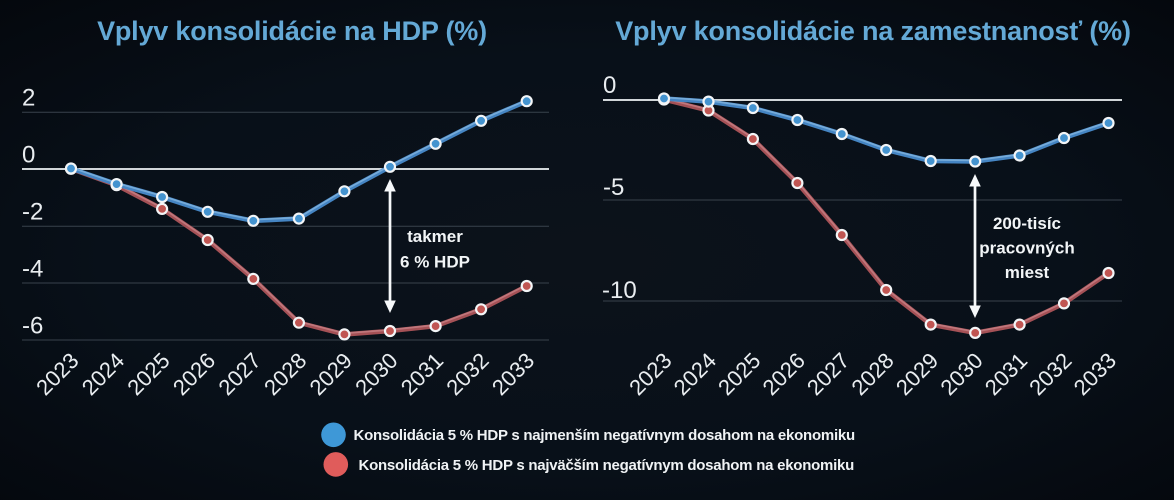 The height and width of the screenshot is (500, 1174). What do you see at coordinates (32, 269) in the screenshot?
I see `svg-text: -4` at bounding box center [32, 269].